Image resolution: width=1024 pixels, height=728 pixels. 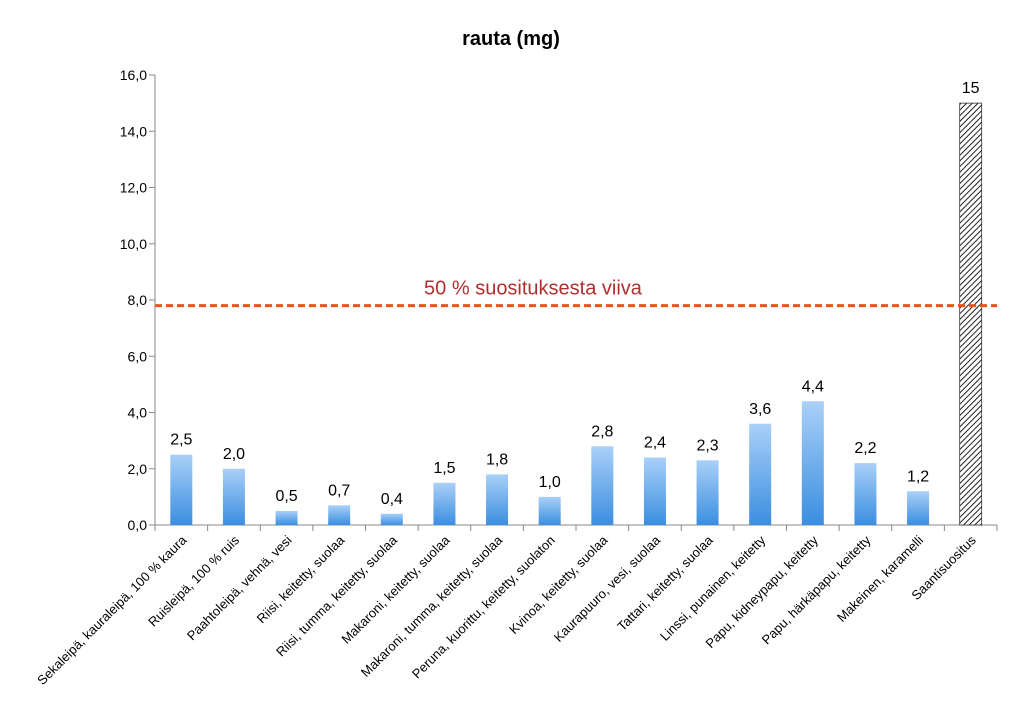 What do you see at coordinates (138, 356) in the screenshot?
I see `y-tick-label: 6,0` at bounding box center [138, 356].